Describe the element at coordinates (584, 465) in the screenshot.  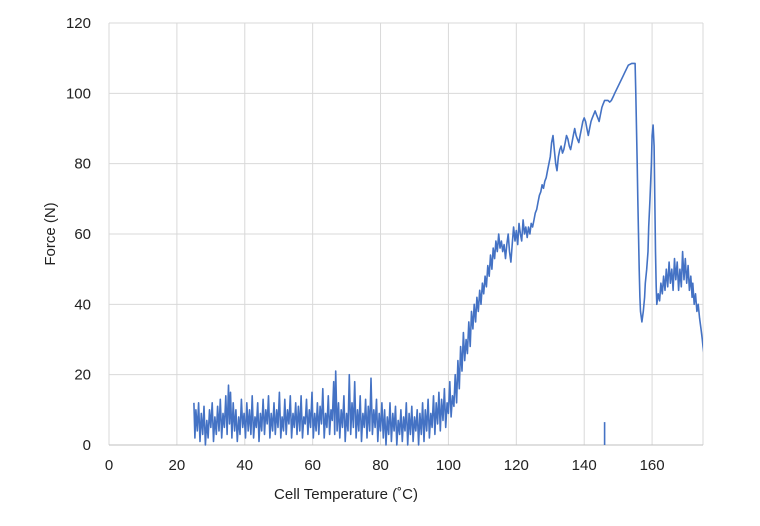
I see `x-tick-label: 140` at that location.